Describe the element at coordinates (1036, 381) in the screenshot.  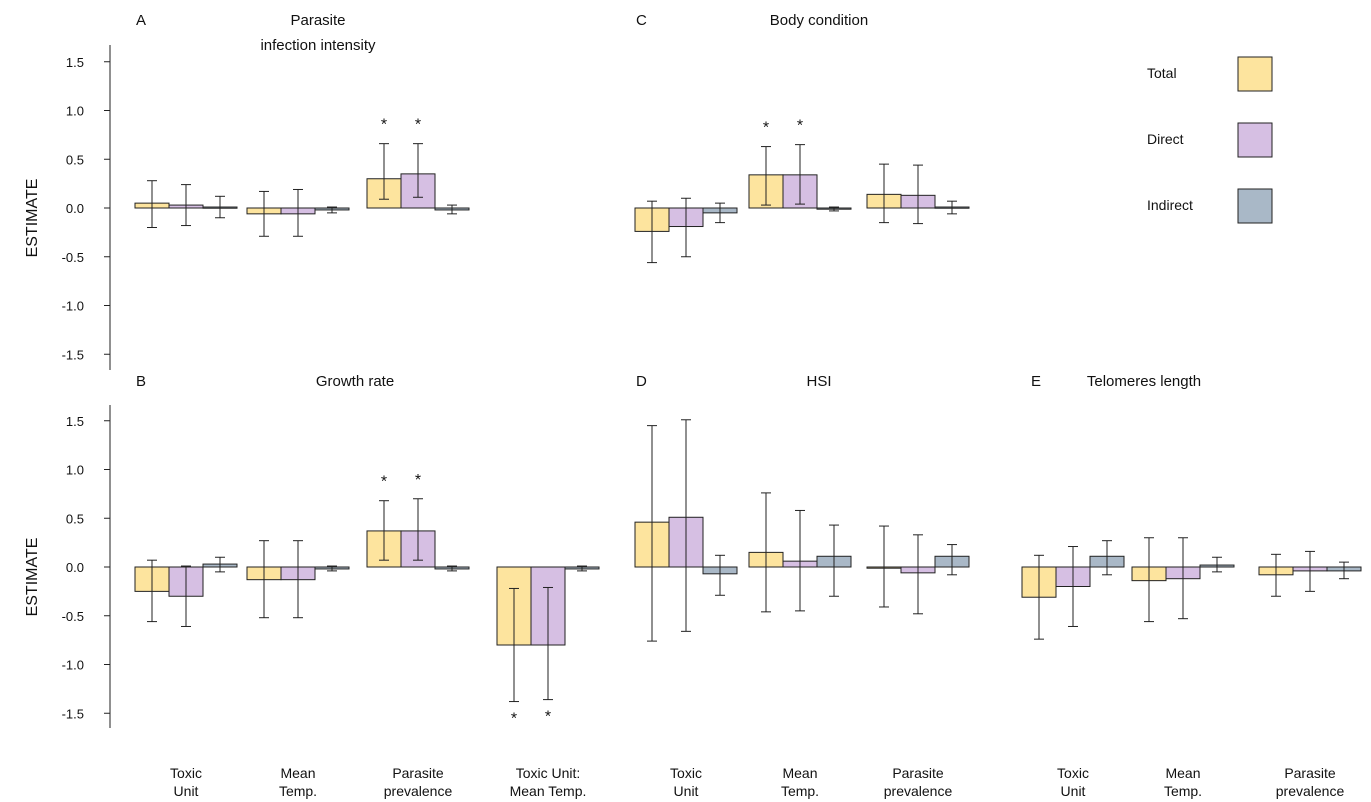
I see `panel-letter: E` at that location.